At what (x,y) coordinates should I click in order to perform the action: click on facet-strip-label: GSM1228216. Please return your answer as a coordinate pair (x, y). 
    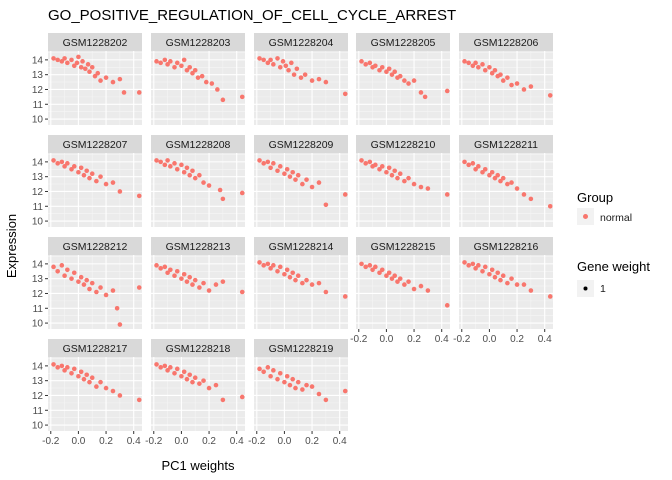
    Looking at the image, I should click on (506, 247).